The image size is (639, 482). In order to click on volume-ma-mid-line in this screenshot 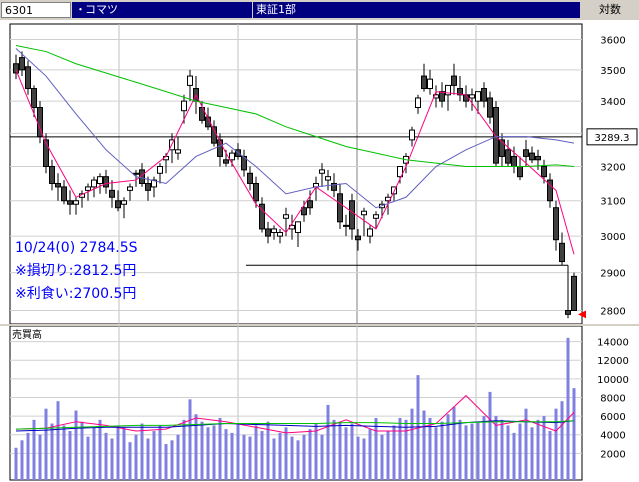, I will do `click(295, 426)`.